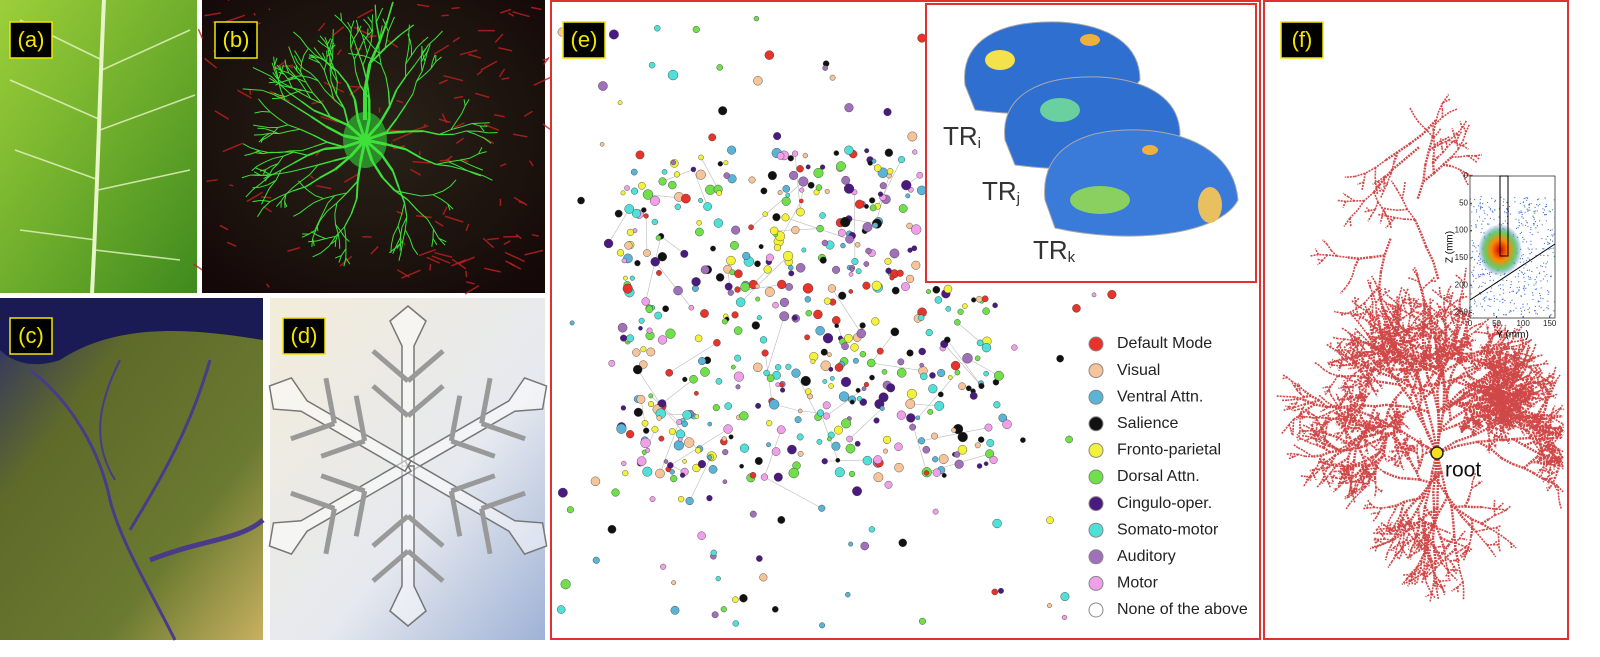  What do you see at coordinates (1018, 198) in the screenshot?
I see `tr-subscript: j` at bounding box center [1018, 198].